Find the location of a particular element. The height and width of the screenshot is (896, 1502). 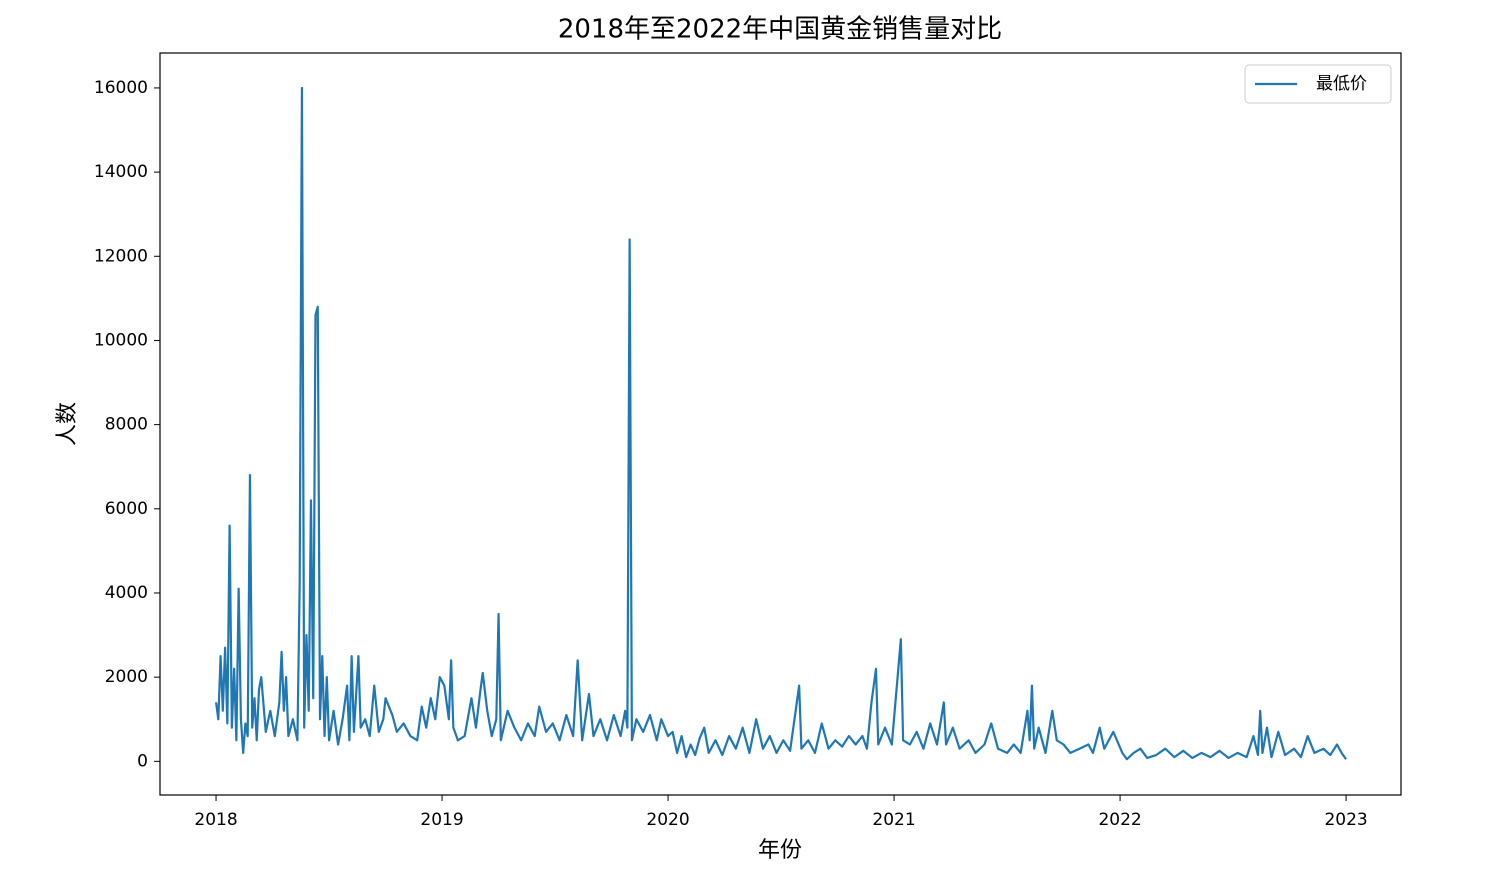

x-tick-label: 2019 is located at coordinates (441, 820).